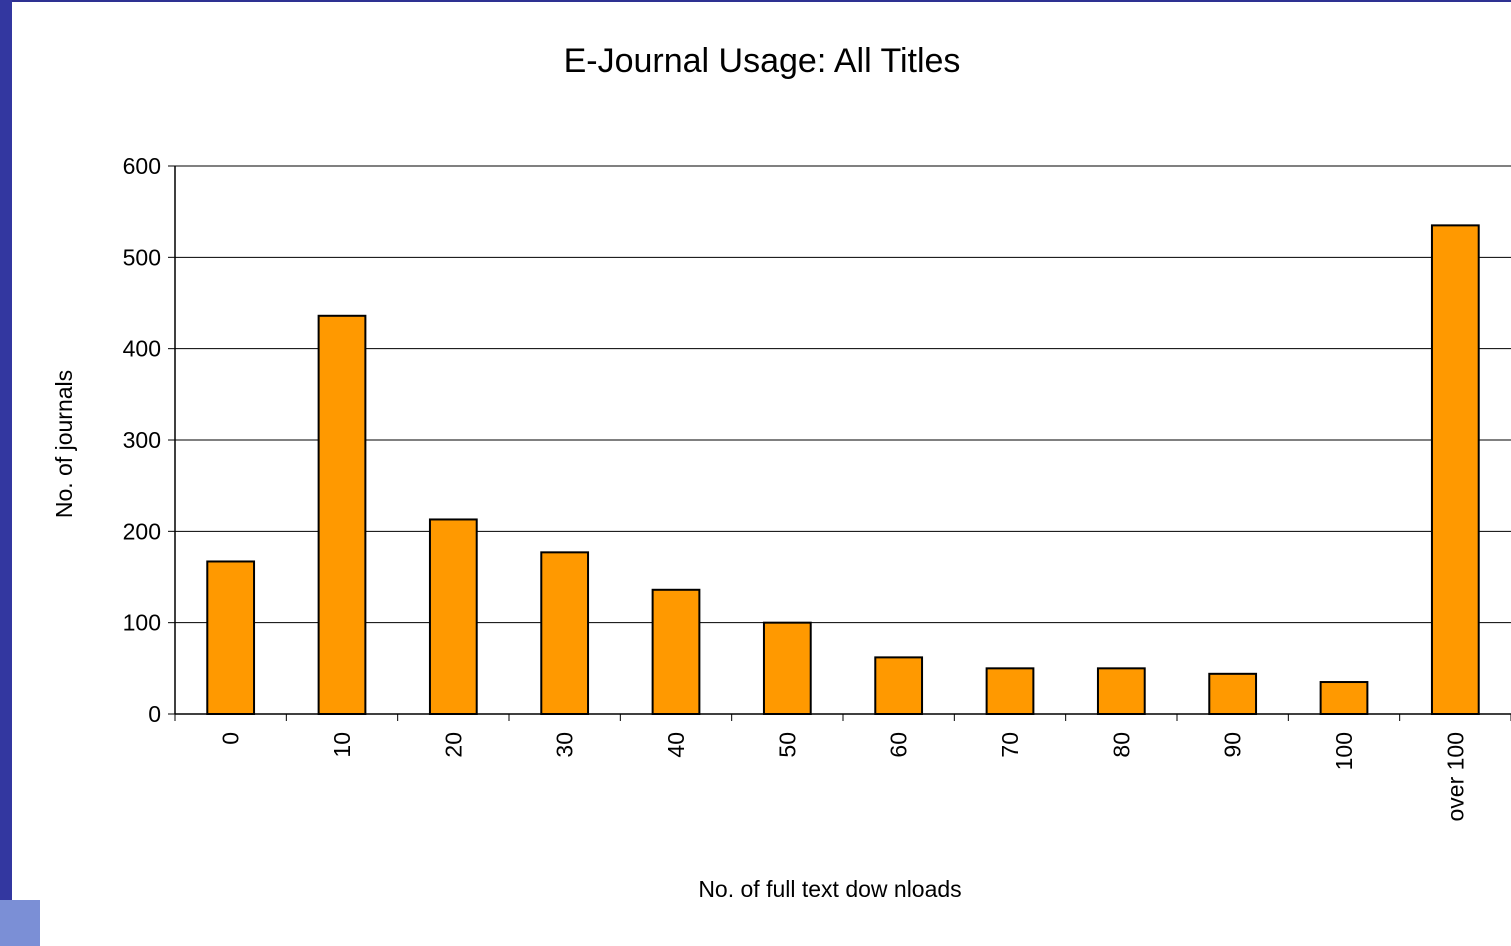  I want to click on x-tick-label: 0, so click(231, 738).